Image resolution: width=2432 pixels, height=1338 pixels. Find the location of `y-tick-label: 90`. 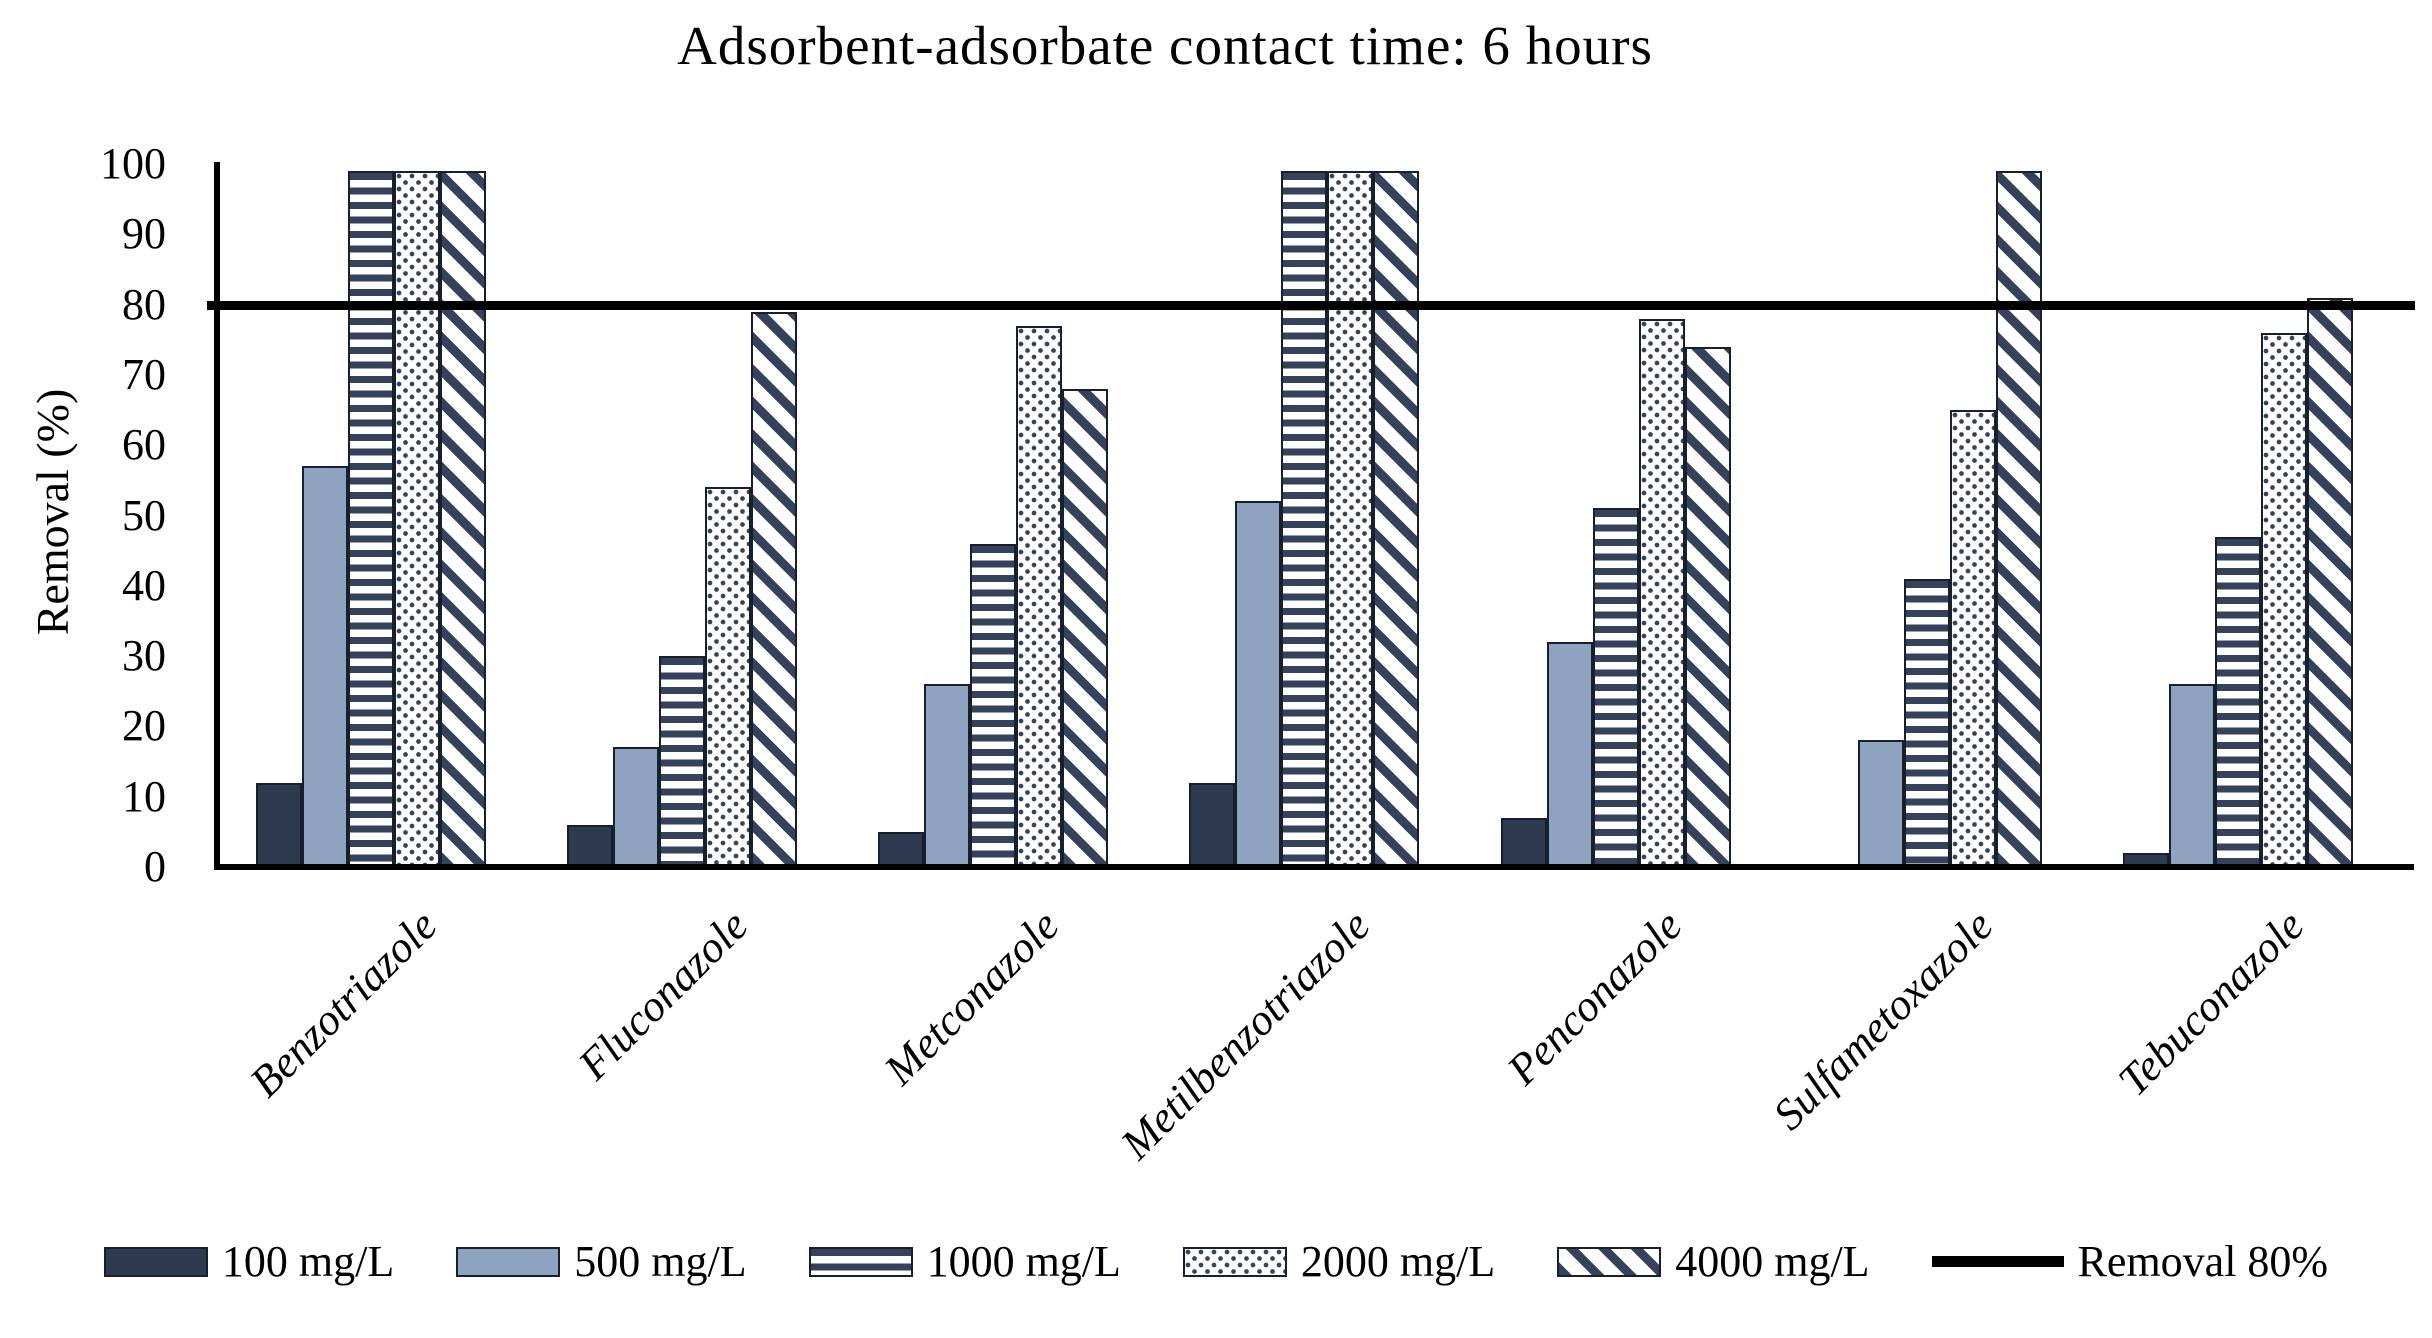

y-tick-label: 90 is located at coordinates (144, 234).